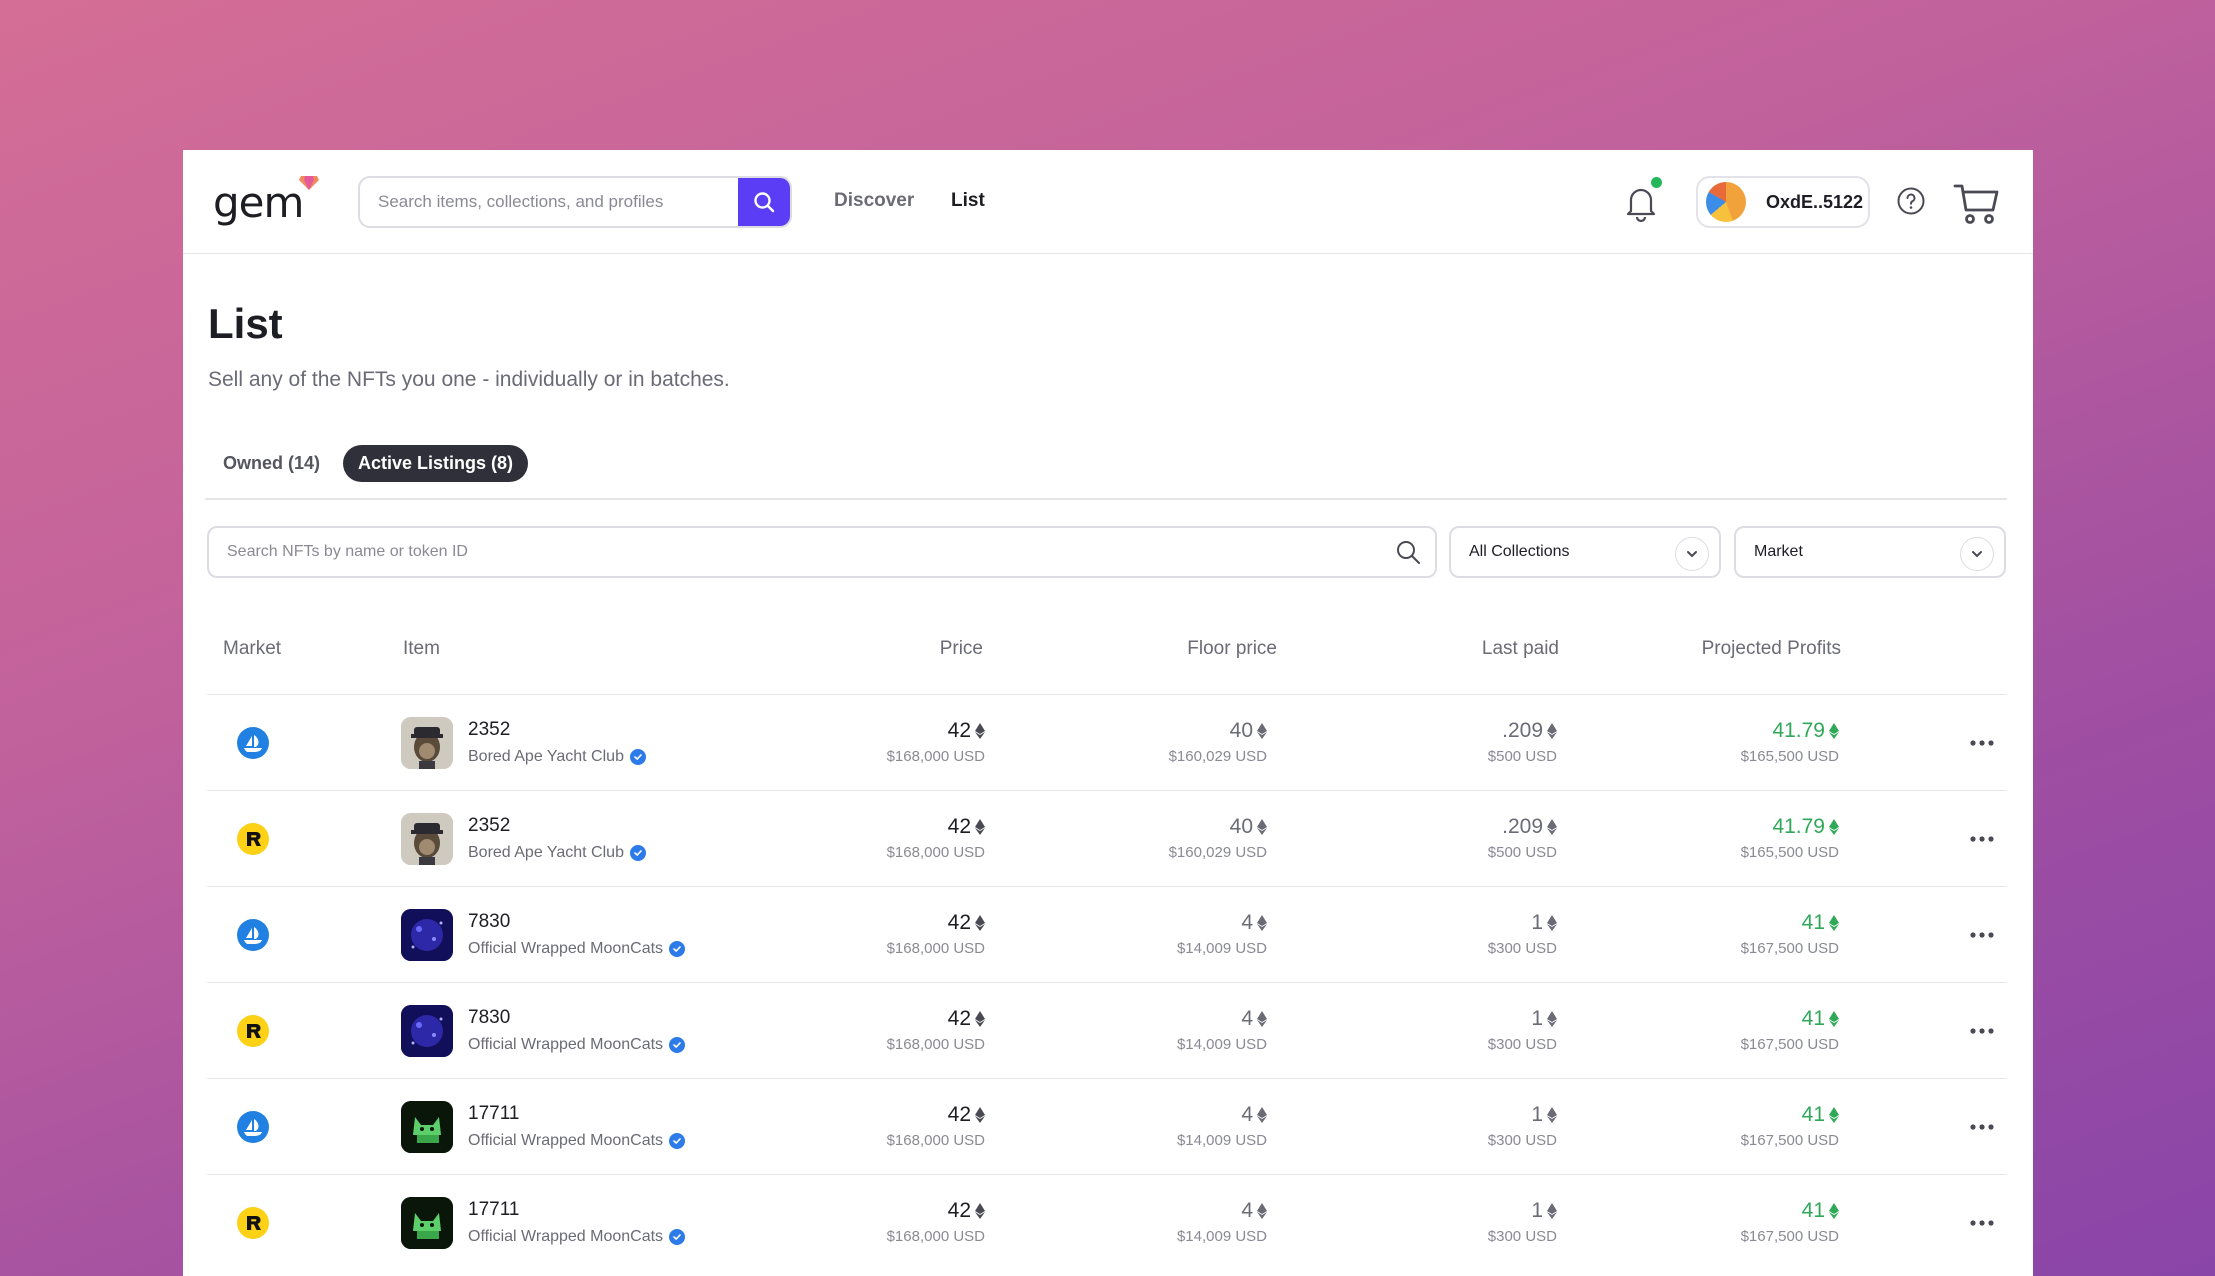 The height and width of the screenshot is (1276, 2215). What do you see at coordinates (1813, 1114) in the screenshot?
I see `profit-eth-amount: 41` at bounding box center [1813, 1114].